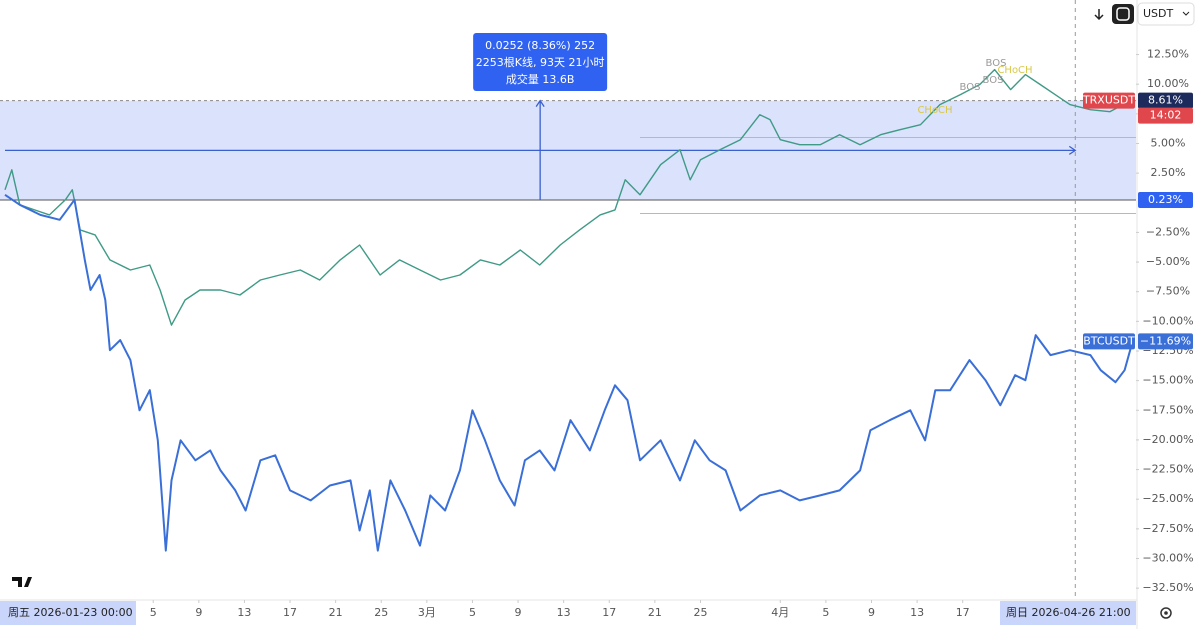  I want to click on series-last-value: 8.61%, so click(1165, 100).